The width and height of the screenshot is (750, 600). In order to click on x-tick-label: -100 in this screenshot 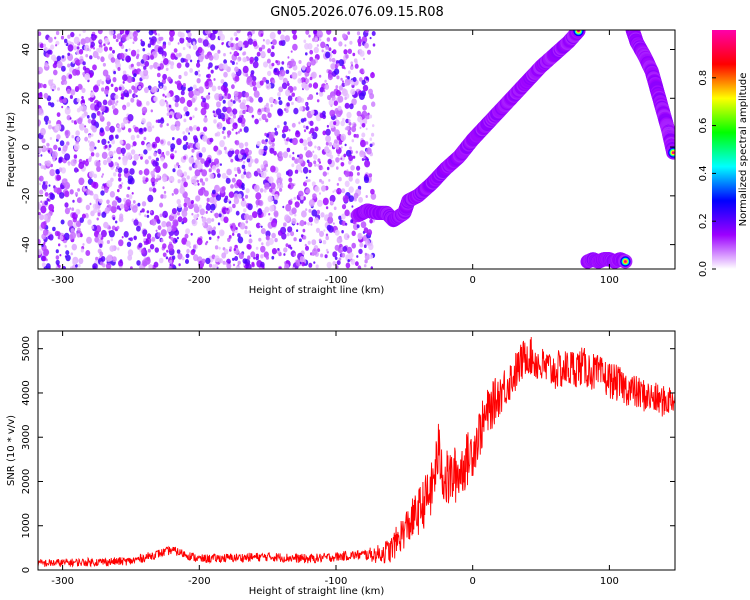, I will do `click(336, 581)`.